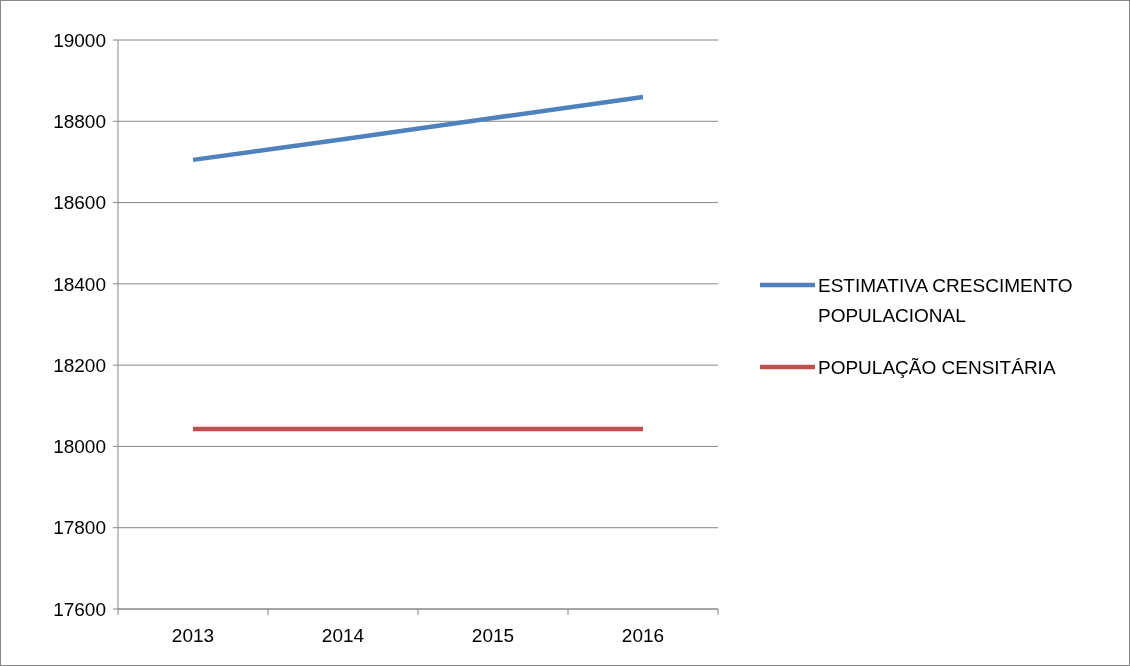 Image resolution: width=1130 pixels, height=666 pixels. Describe the element at coordinates (79, 609) in the screenshot. I see `y-tick-label: 17600` at that location.